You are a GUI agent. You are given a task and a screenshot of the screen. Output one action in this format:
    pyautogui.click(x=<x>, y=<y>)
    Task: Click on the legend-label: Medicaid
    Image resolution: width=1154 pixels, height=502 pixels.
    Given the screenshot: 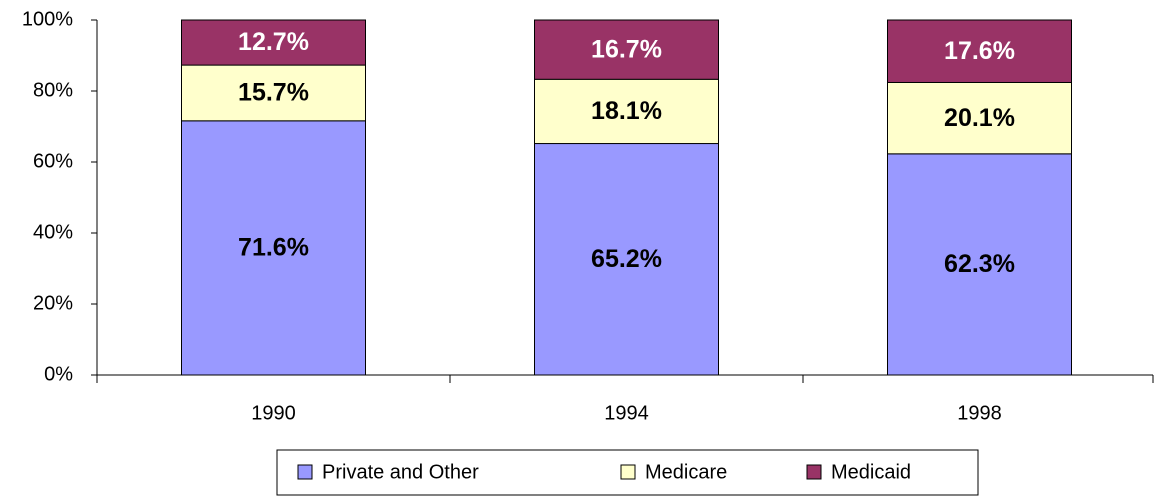 What is the action you would take?
    pyautogui.click(x=871, y=472)
    